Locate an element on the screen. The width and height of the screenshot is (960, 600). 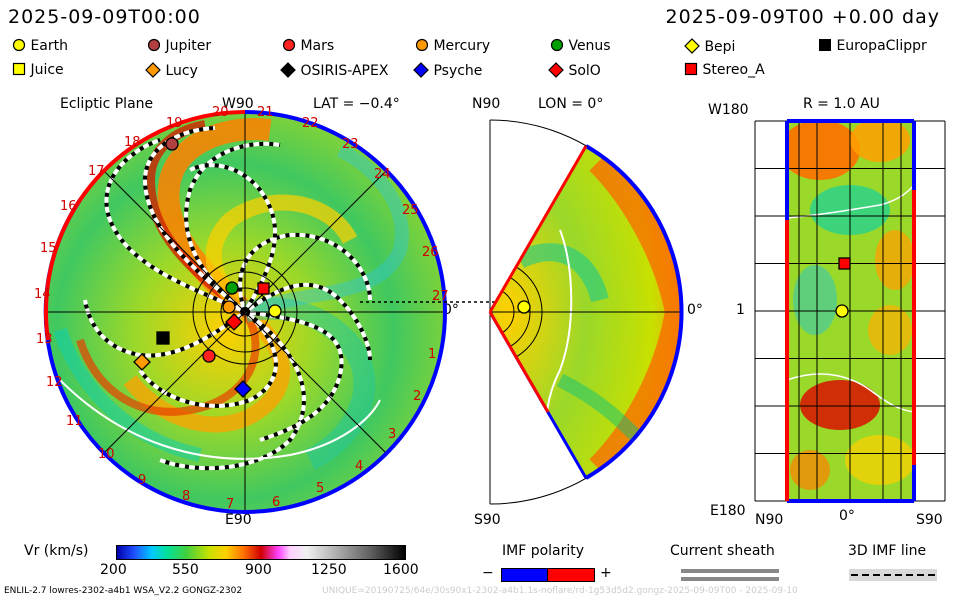
rim-number: 15 is located at coordinates (48, 248).